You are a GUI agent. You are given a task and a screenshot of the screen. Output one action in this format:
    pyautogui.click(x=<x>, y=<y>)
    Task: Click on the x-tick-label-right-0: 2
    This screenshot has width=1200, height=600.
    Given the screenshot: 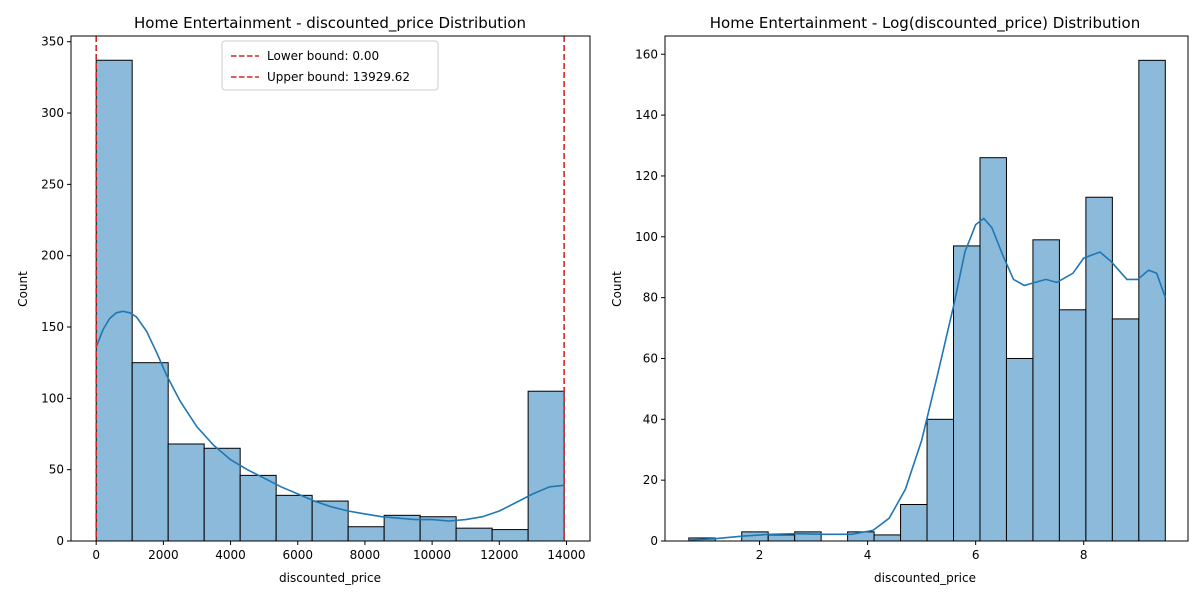 What is the action you would take?
    pyautogui.click(x=760, y=555)
    